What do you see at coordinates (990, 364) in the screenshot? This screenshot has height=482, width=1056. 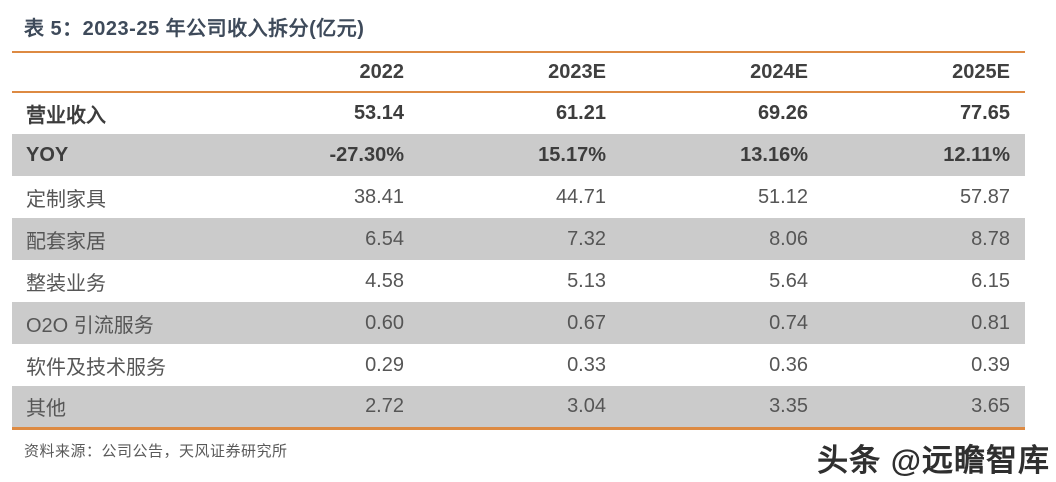 I see `cell-value: 0.39` at bounding box center [990, 364].